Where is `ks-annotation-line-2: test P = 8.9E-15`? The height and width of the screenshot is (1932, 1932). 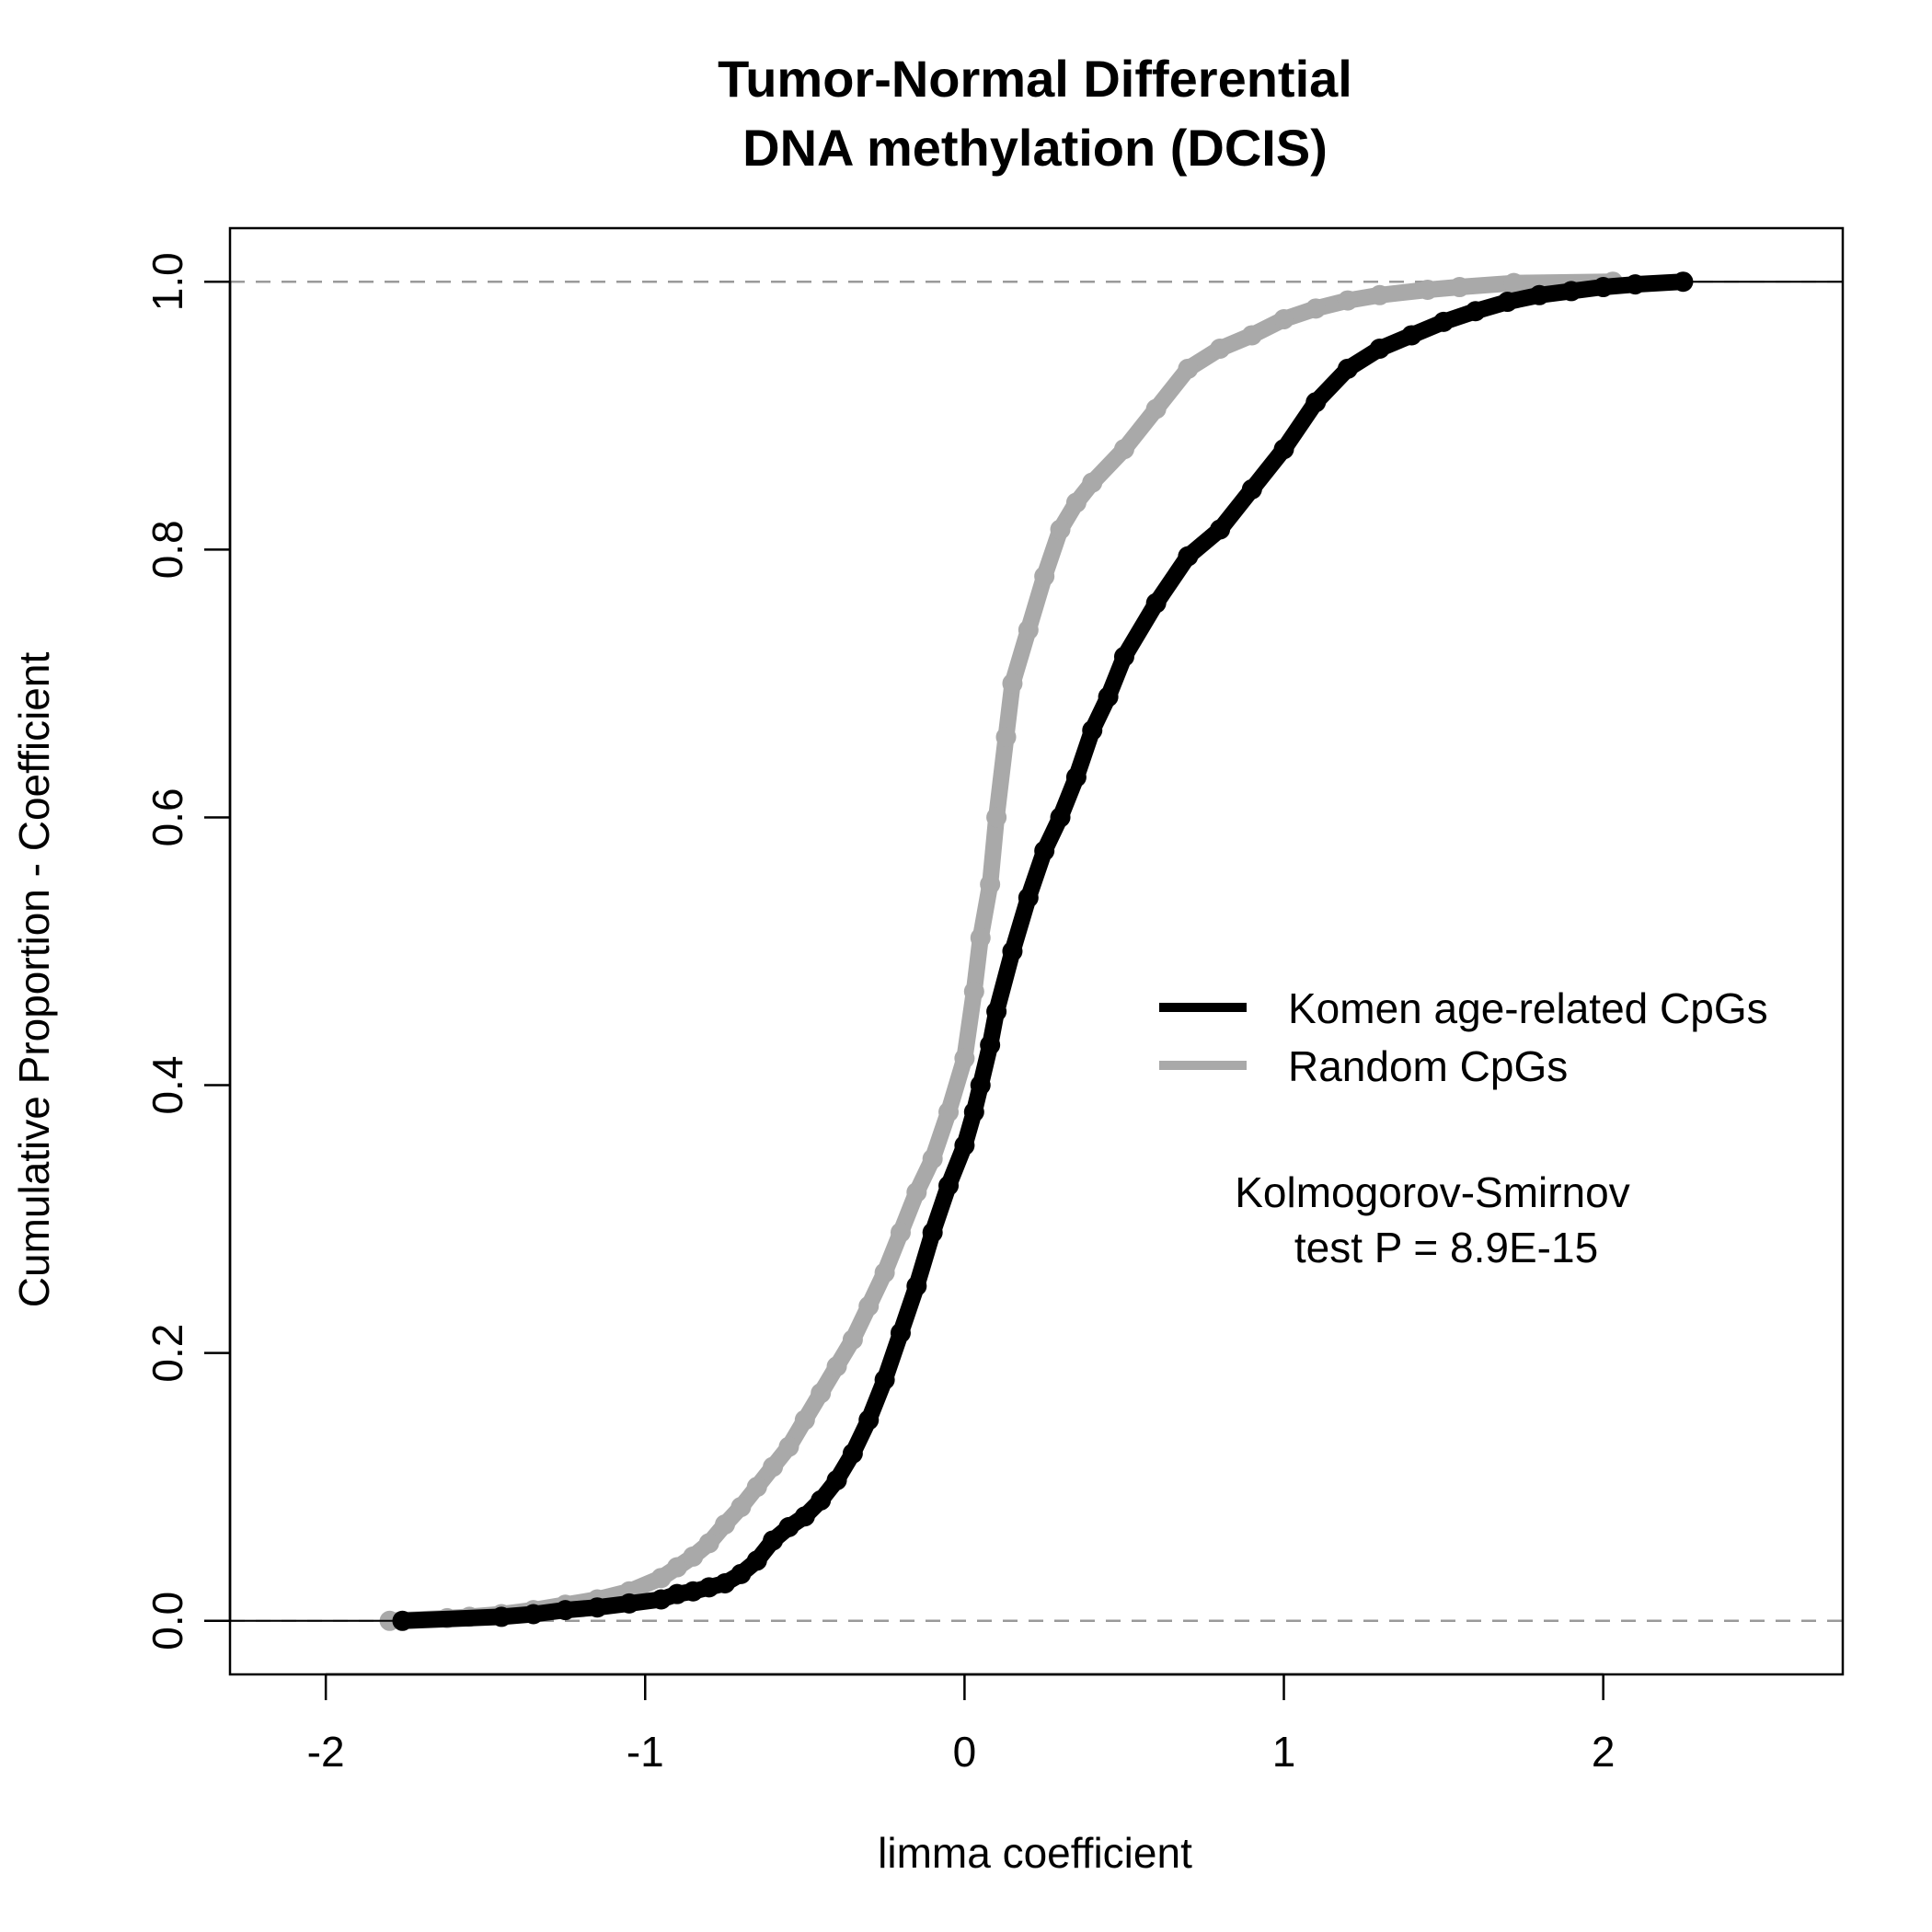
ks-annotation-line-2: test P = 8.9E-15 is located at coordinates (1446, 1247).